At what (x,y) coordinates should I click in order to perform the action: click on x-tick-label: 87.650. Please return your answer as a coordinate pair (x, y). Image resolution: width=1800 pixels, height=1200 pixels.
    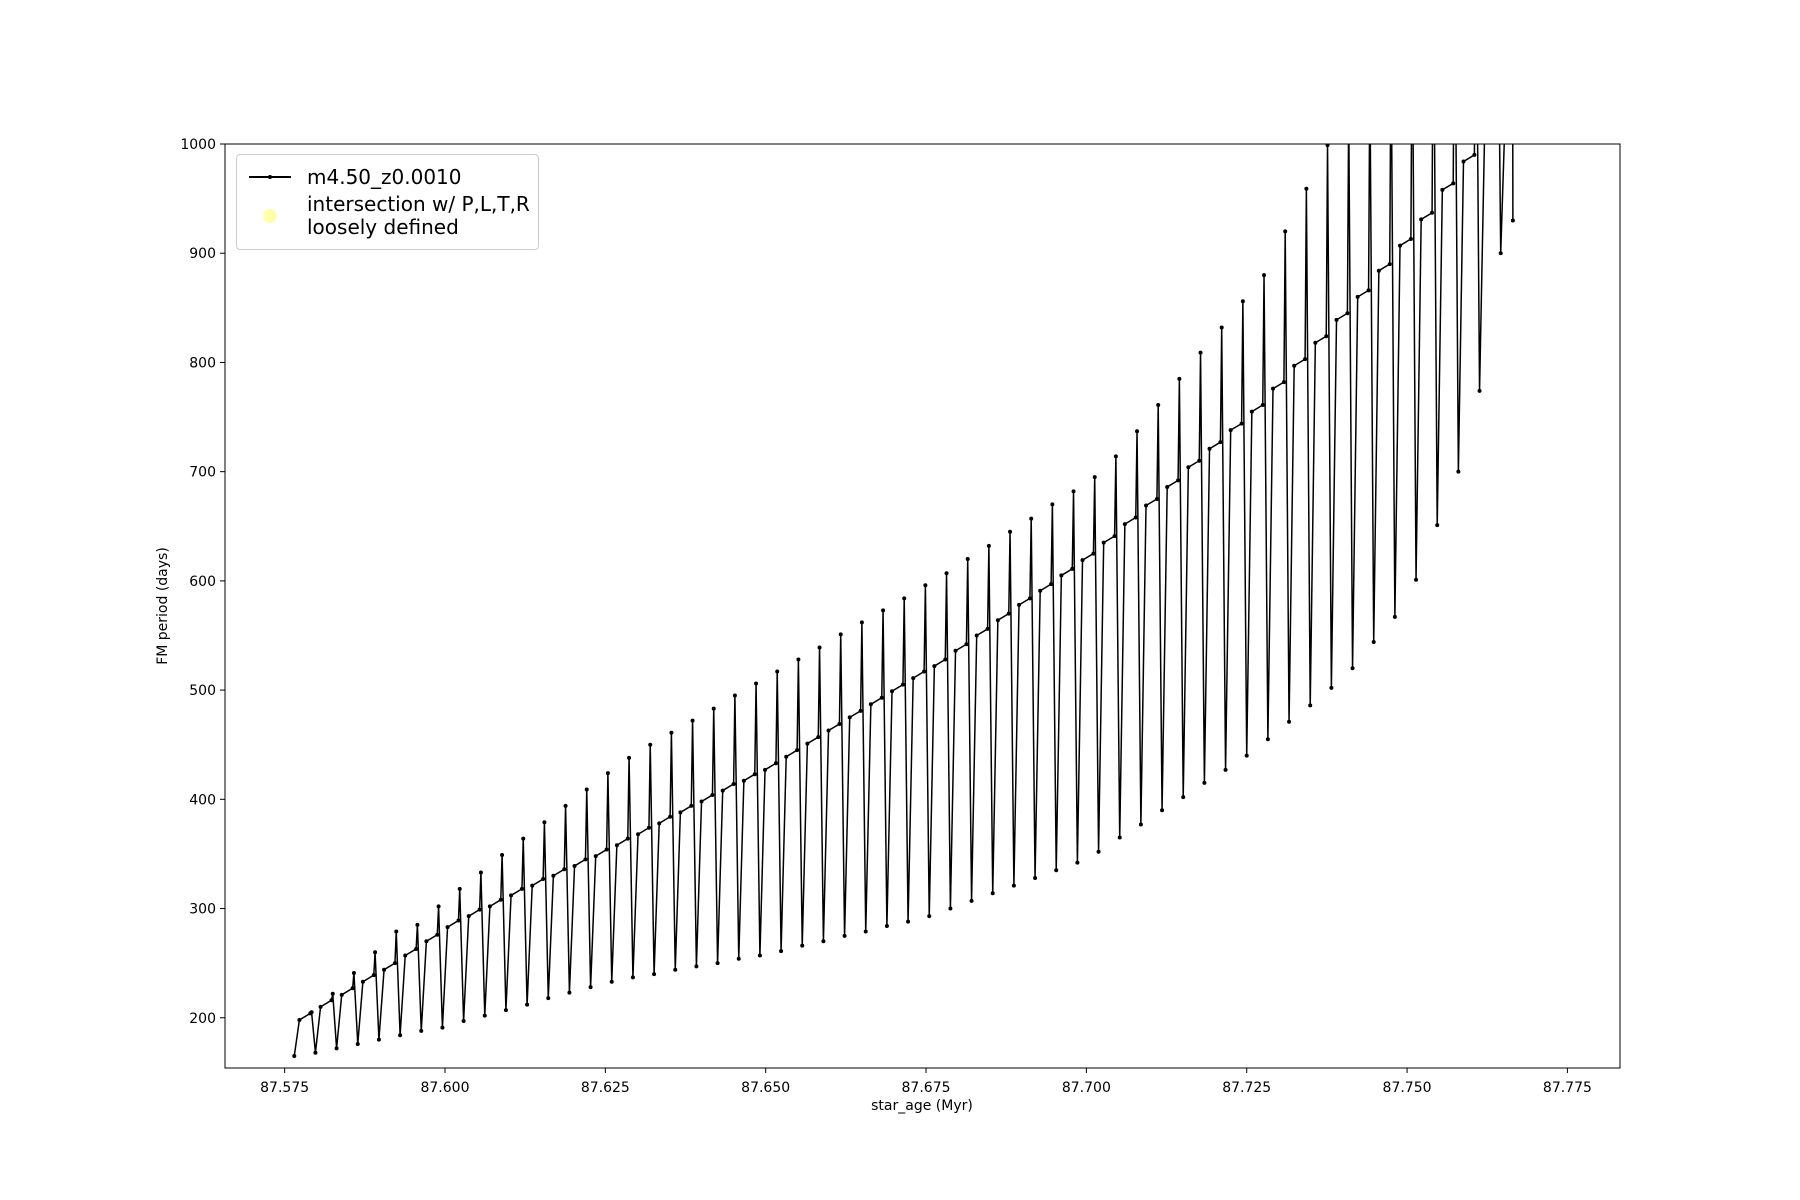
    Looking at the image, I should click on (765, 1088).